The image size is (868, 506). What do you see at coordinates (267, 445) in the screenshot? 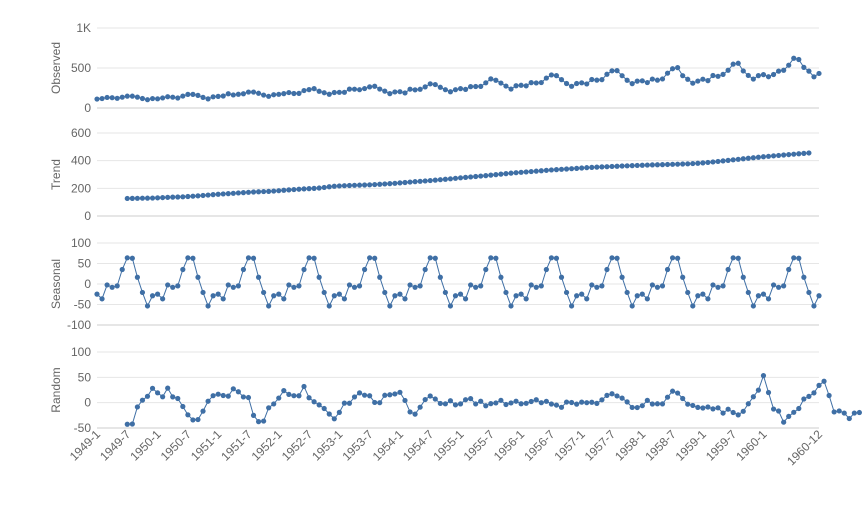
I see `x-tick-label: 1952-1` at bounding box center [267, 445].